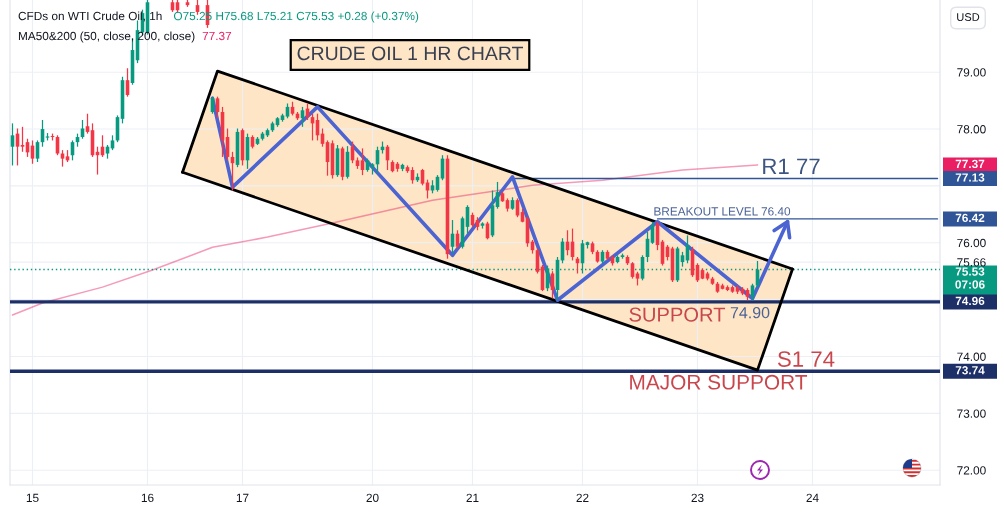 Image resolution: width=1004 pixels, height=516 pixels. Describe the element at coordinates (697, 497) in the screenshot. I see `x-tick-label: 23` at that location.